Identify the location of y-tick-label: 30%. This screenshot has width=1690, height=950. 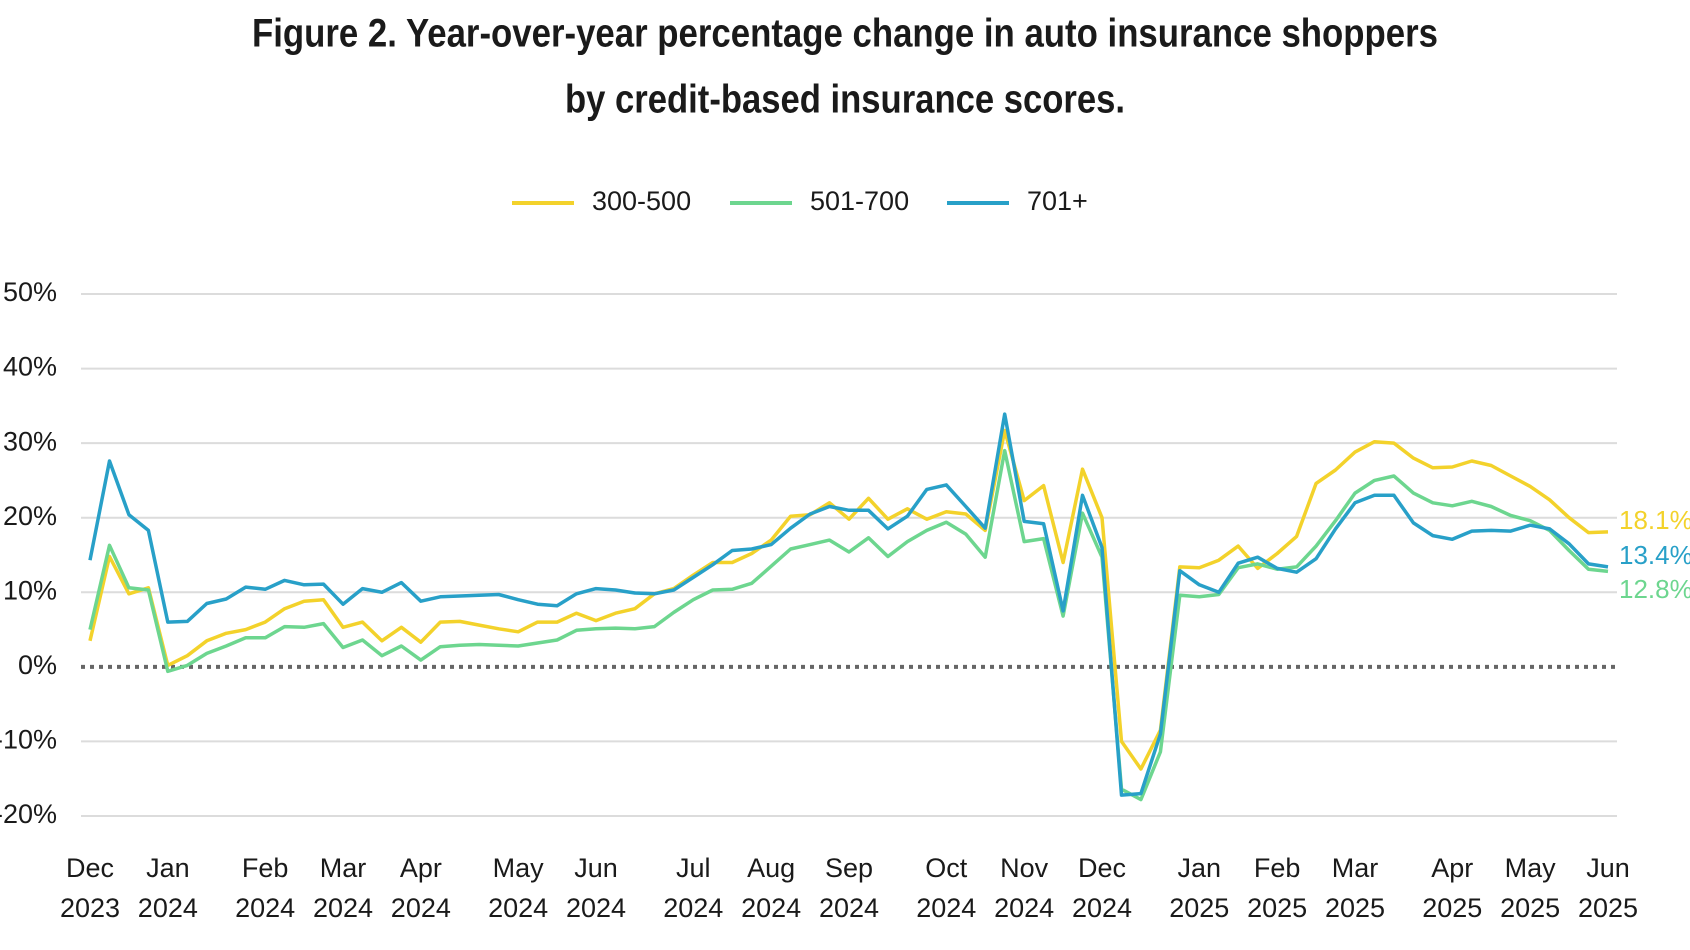
(30, 441).